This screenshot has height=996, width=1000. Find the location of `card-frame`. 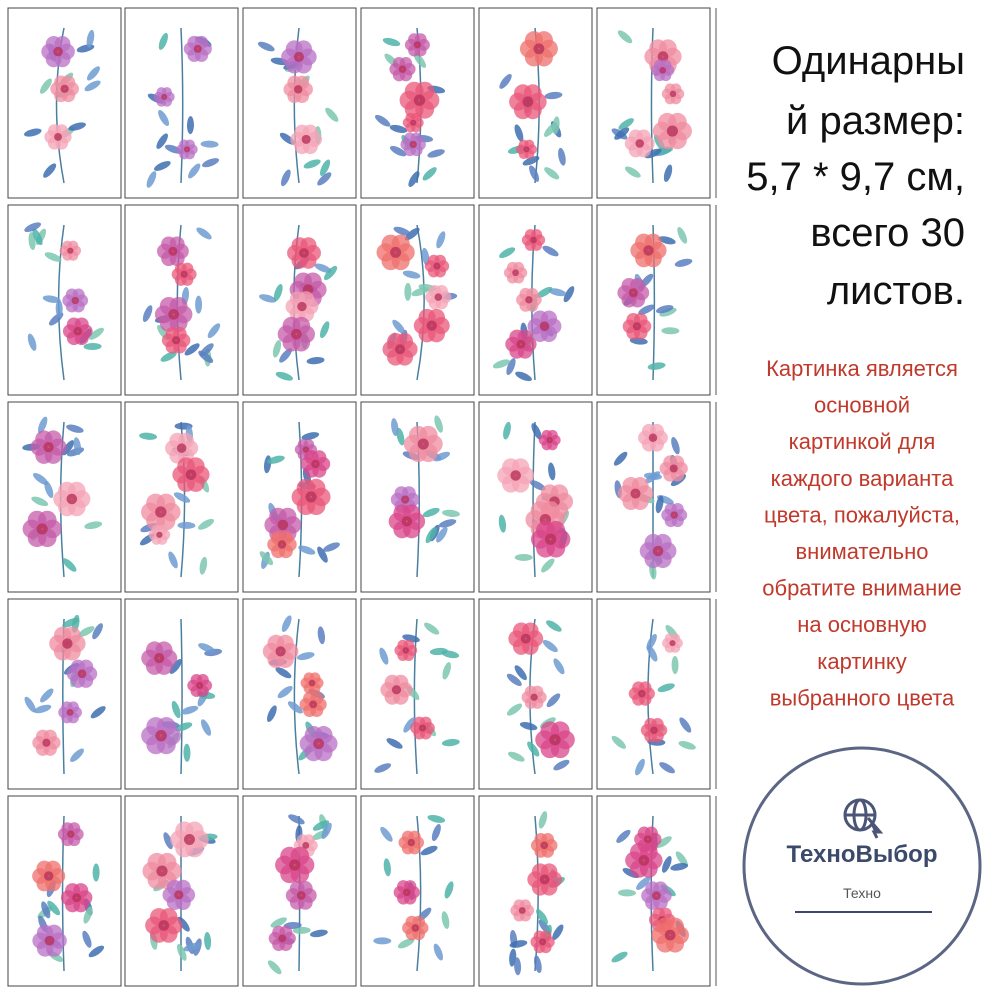

card-frame is located at coordinates (417, 300).